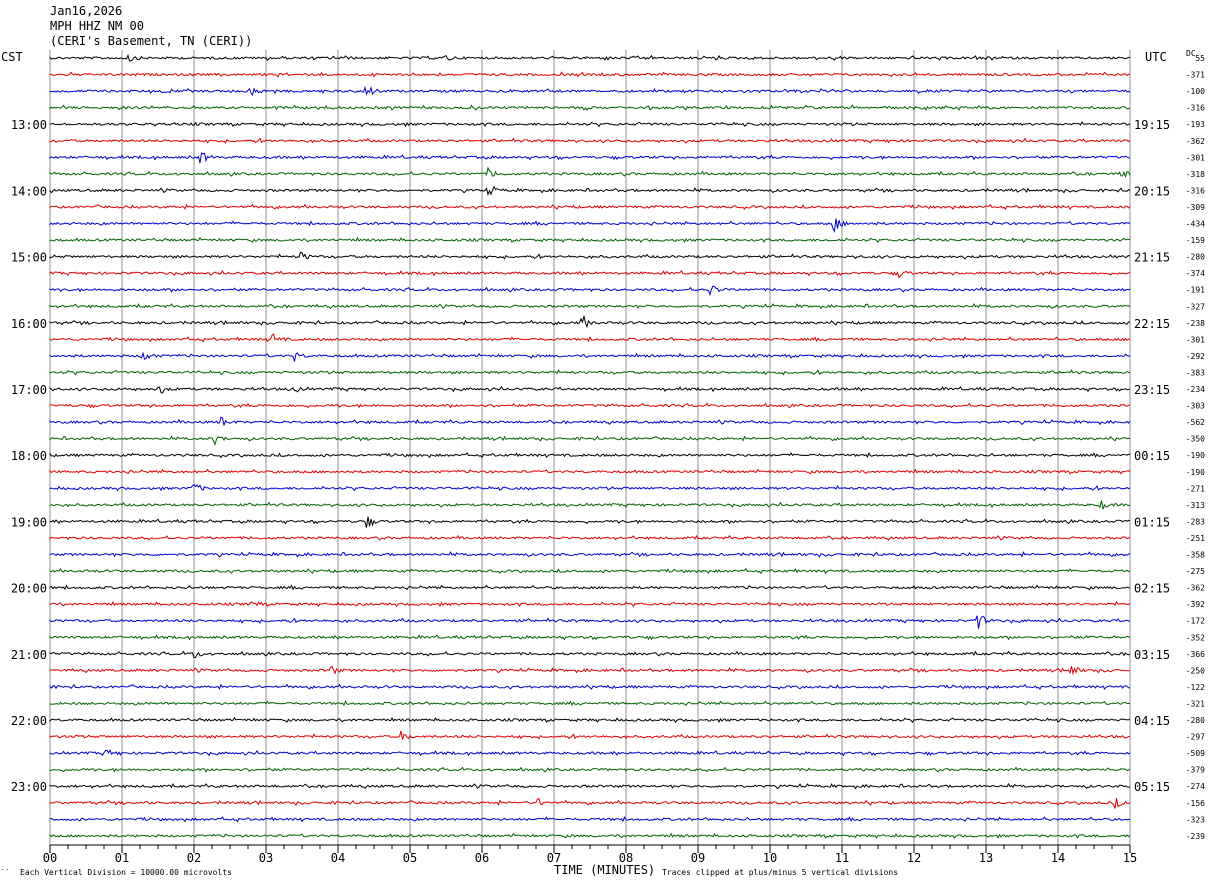 This screenshot has height=886, width=1210. What do you see at coordinates (1195, 91) in the screenshot?
I see `dc-offset-label: -100` at bounding box center [1195, 91].